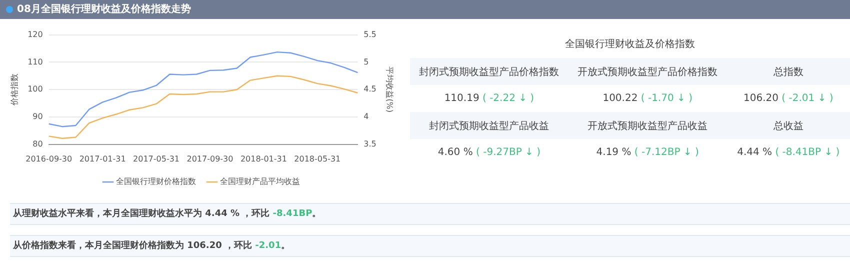  What do you see at coordinates (37, 143) in the screenshot?
I see `y-tick-label: 80` at bounding box center [37, 143].